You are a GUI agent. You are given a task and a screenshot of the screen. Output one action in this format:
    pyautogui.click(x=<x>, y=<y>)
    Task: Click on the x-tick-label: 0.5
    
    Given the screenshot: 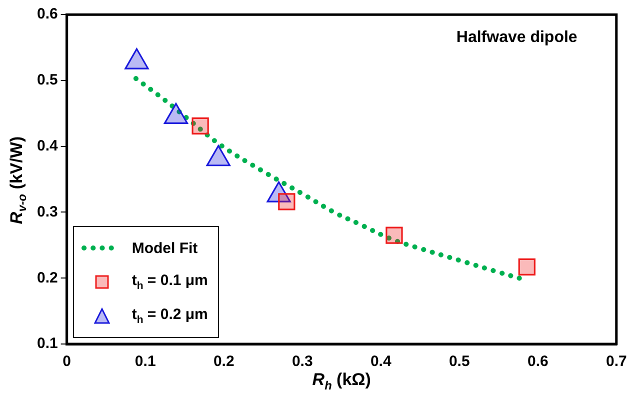 What is the action you would take?
    pyautogui.click(x=459, y=361)
    